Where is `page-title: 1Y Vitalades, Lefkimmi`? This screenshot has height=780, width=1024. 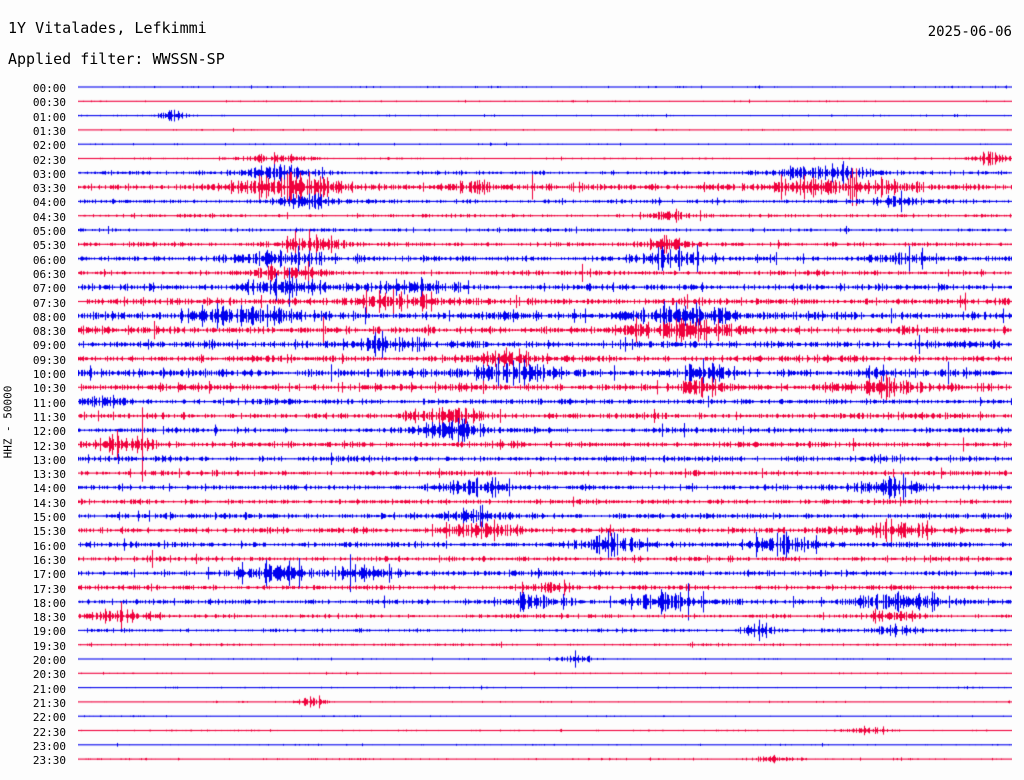 page-title: 1Y Vitalades, Lefkimmi is located at coordinates (107, 28).